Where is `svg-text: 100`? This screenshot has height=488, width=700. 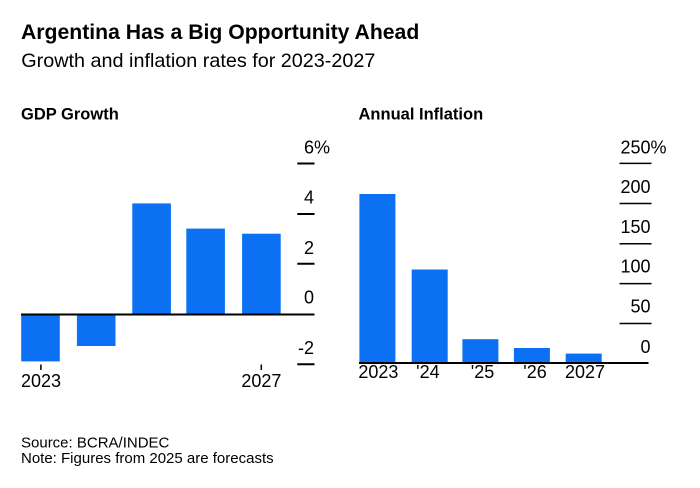 svg-text: 100 is located at coordinates (636, 267).